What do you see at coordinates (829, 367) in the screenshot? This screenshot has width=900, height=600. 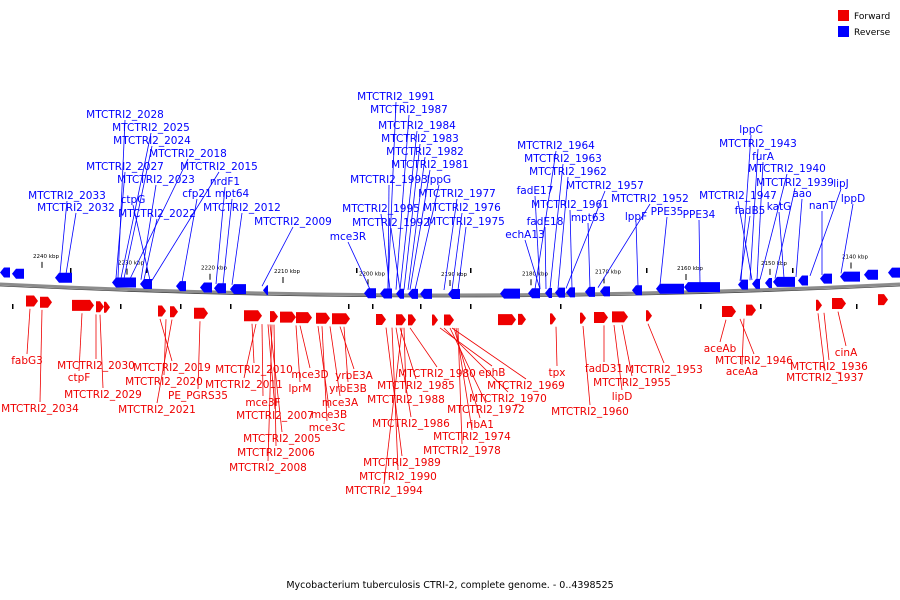 I see `forward-gene-label: MTCTRI2_1936` at bounding box center [829, 367].